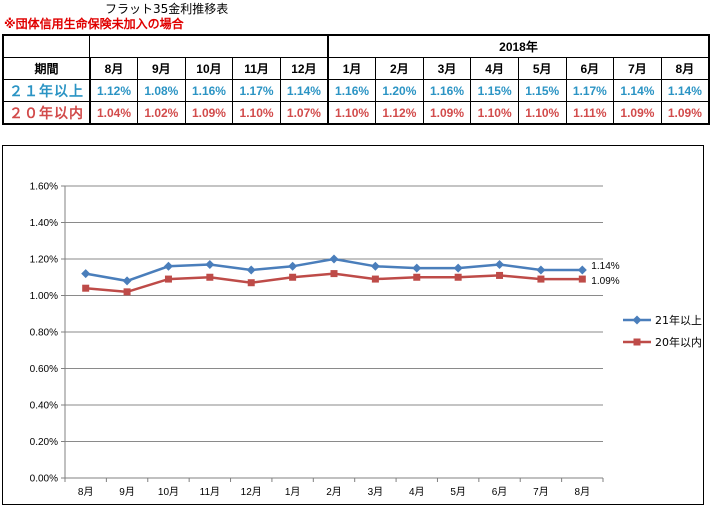 Image resolution: width=710 pixels, height=508 pixels. What do you see at coordinates (44, 406) in the screenshot?
I see `y-tick-label: 0.40%` at bounding box center [44, 406].